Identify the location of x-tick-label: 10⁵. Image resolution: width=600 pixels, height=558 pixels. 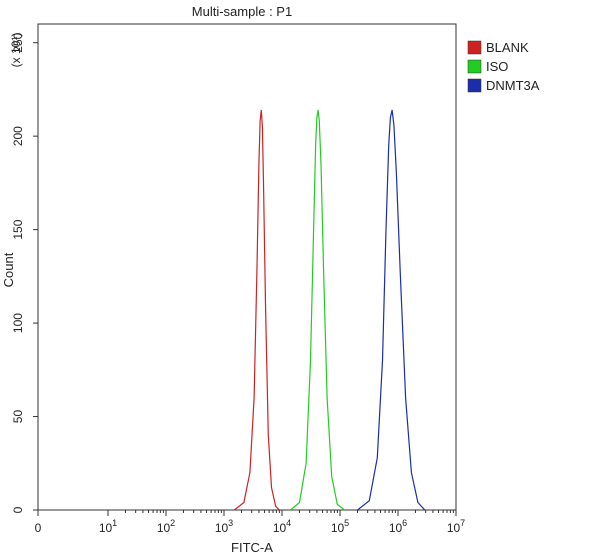
(340, 526).